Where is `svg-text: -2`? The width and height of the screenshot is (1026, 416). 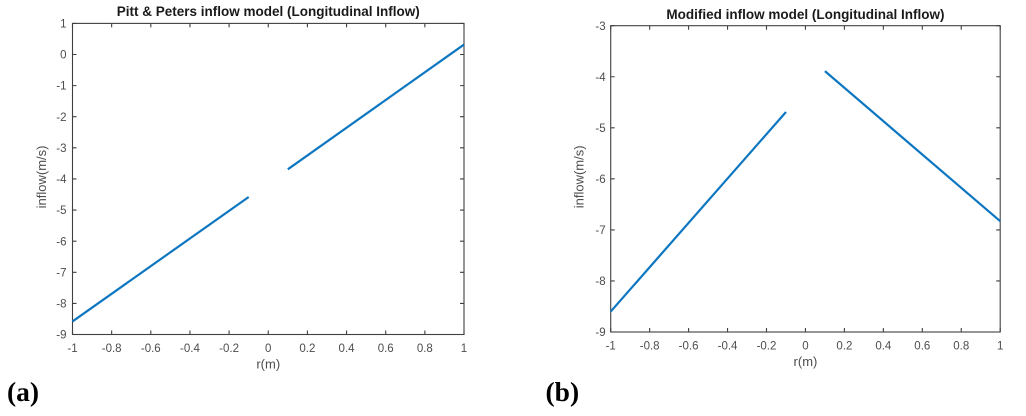 svg-text: -2 is located at coordinates (61, 118).